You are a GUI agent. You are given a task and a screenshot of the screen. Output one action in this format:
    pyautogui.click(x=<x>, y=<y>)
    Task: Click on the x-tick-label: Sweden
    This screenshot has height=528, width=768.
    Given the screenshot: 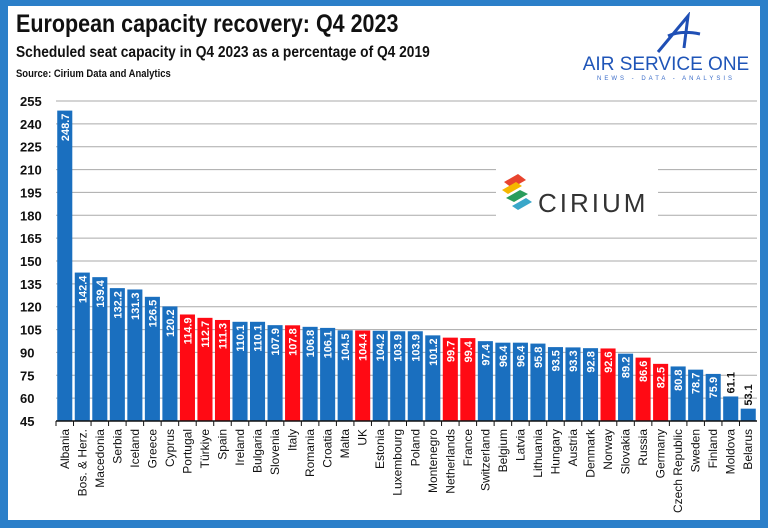 What is the action you would take?
    pyautogui.click(x=696, y=450)
    